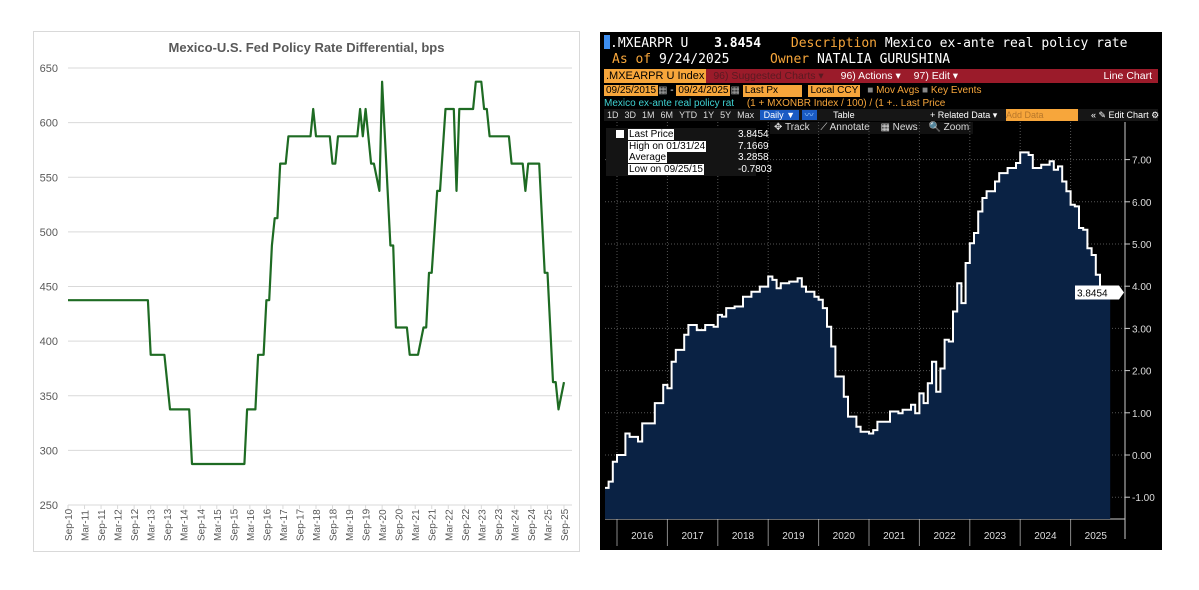 Image resolution: width=1199 pixels, height=590 pixels. Describe the element at coordinates (86, 525) in the screenshot. I see `x-tick-label: Mar-11` at that location.